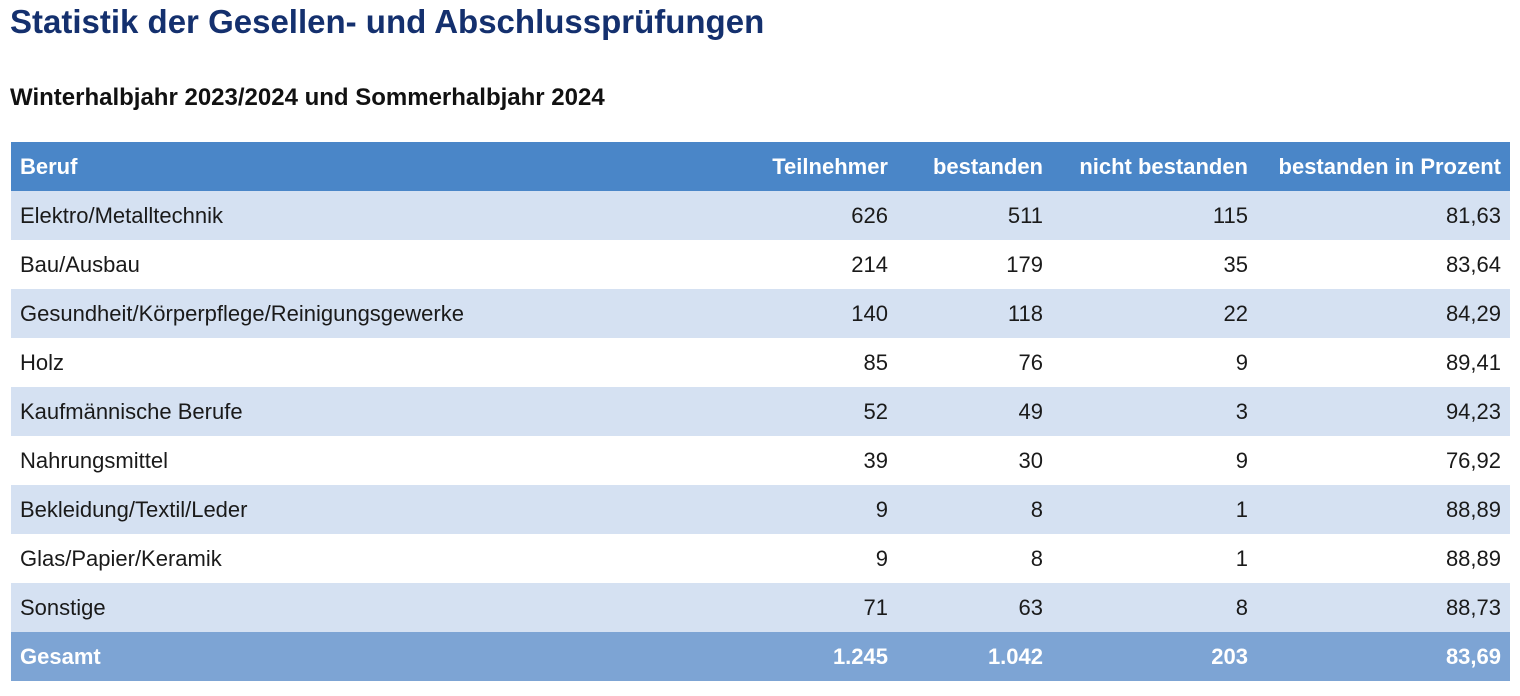 Image resolution: width=1520 pixels, height=696 pixels. I want to click on cell-beruf: Bekleidung/Textil/Leder, so click(361, 509).